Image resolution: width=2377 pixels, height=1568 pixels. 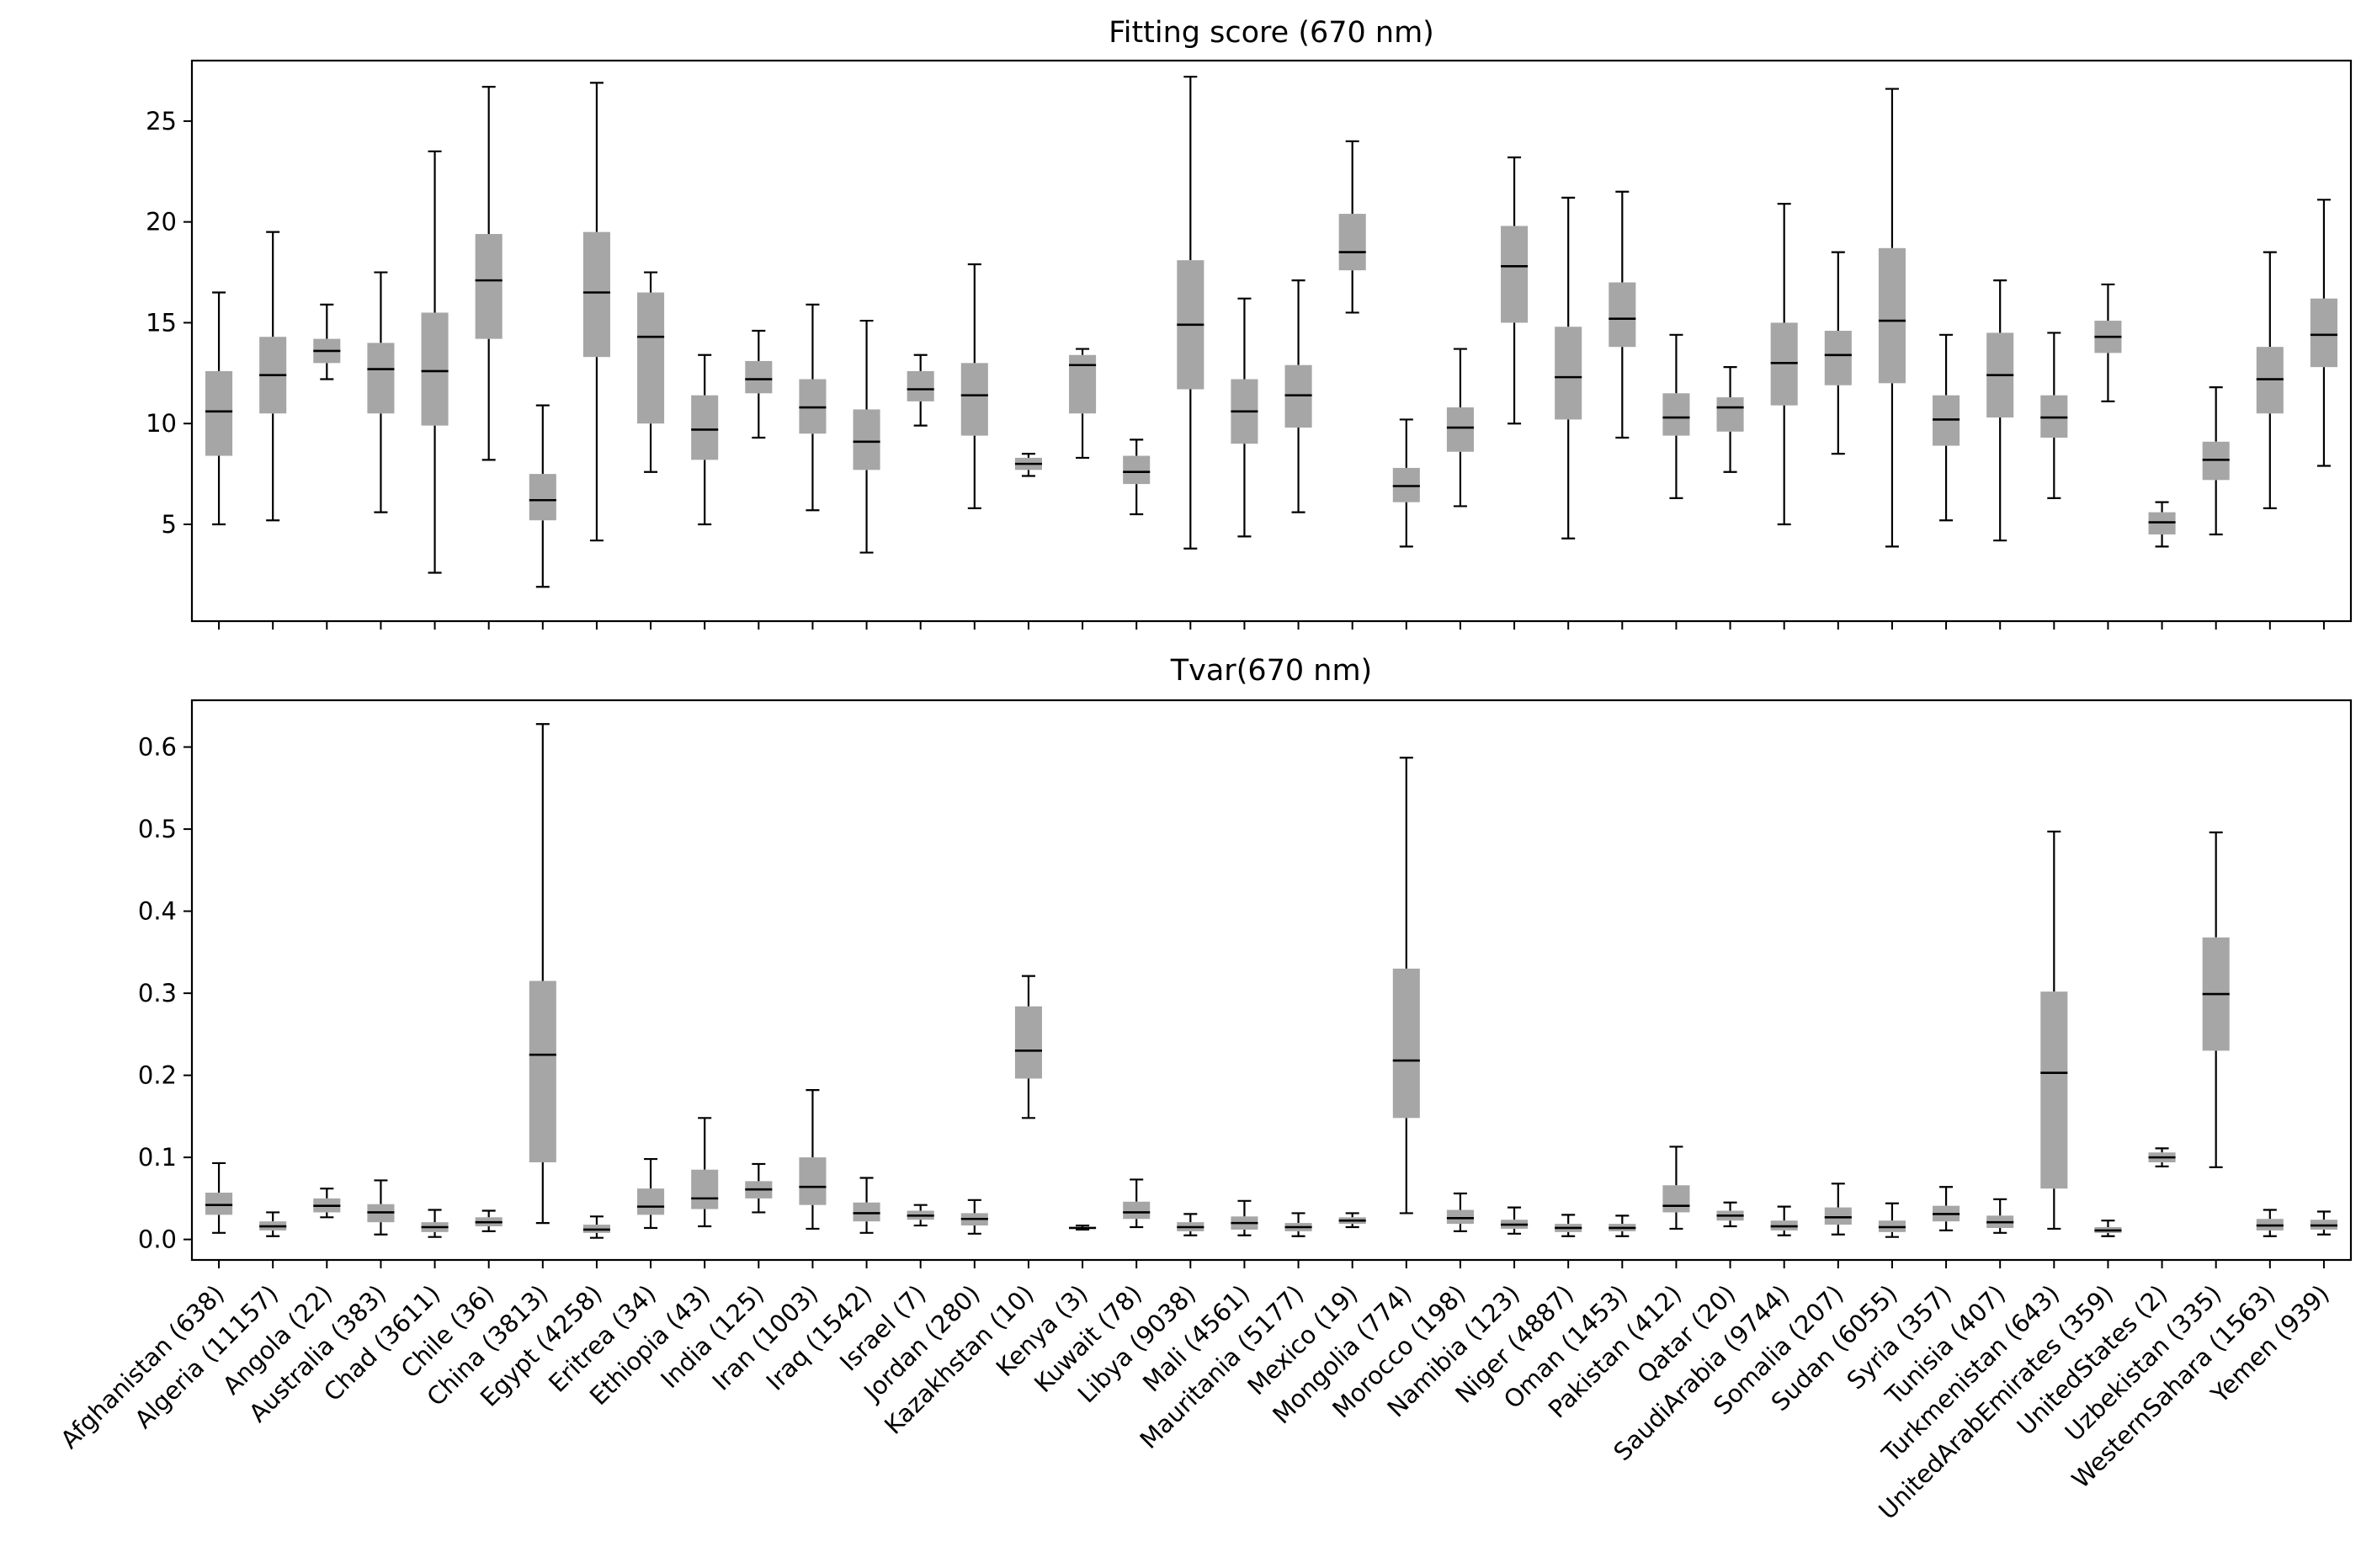 I want to click on y-tick-label: 0.2, so click(x=157, y=1075).